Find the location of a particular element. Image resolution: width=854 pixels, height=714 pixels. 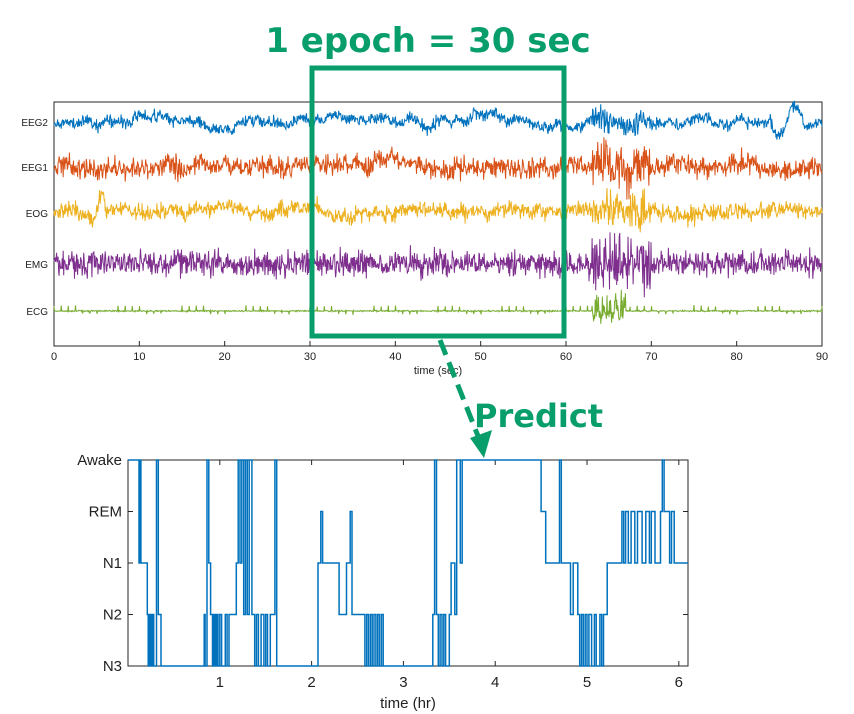

signal-x-tick-label: 50 is located at coordinates (481, 357).